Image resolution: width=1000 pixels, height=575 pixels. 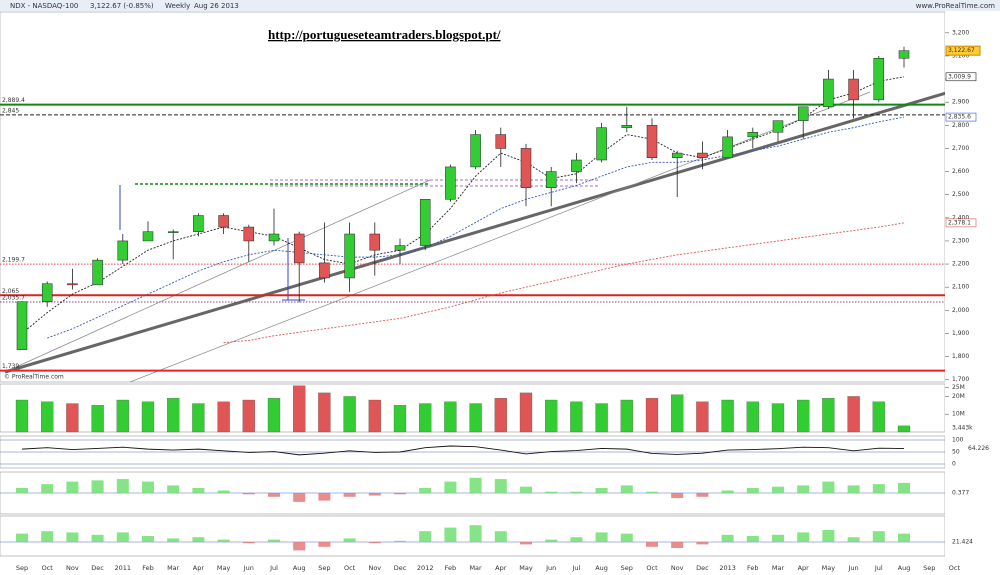 What do you see at coordinates (177, 6) in the screenshot?
I see `period: Weekly` at bounding box center [177, 6].